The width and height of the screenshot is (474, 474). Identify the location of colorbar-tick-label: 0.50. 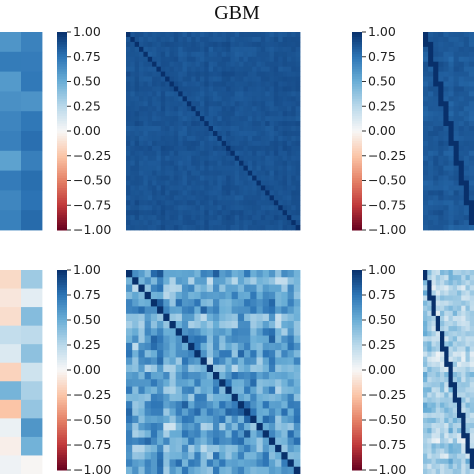
(382, 81).